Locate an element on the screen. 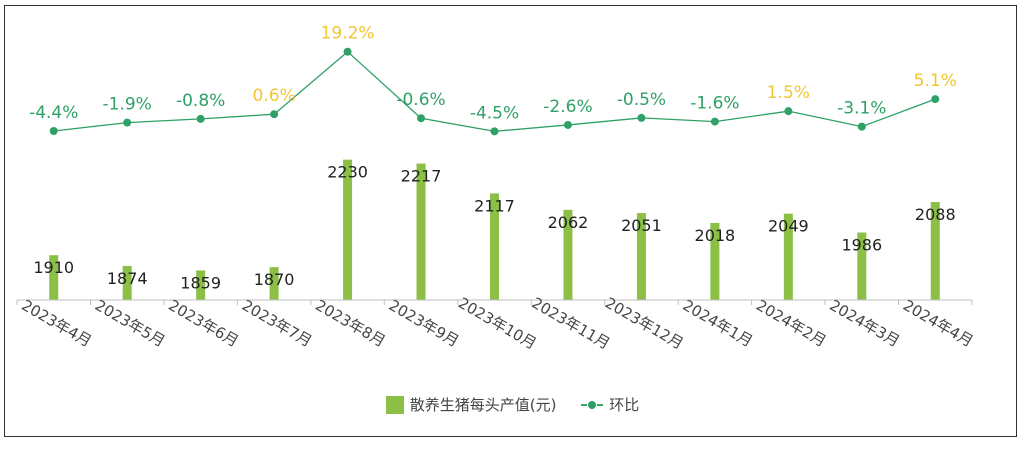  line-value-label-10: -1.6% is located at coordinates (714, 104).